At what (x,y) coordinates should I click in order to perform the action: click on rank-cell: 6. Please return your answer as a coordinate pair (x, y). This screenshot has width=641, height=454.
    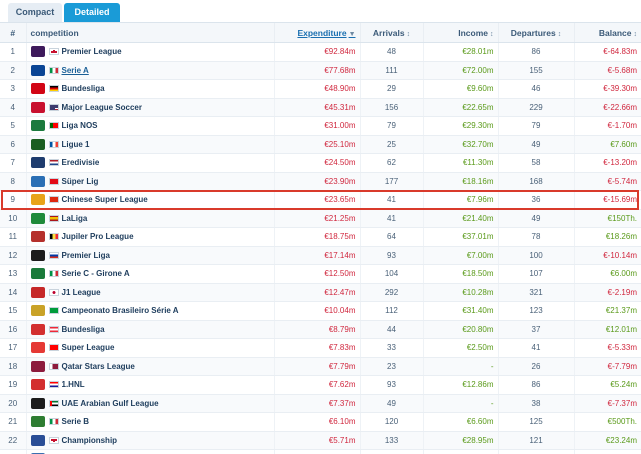
    Looking at the image, I should click on (13, 144).